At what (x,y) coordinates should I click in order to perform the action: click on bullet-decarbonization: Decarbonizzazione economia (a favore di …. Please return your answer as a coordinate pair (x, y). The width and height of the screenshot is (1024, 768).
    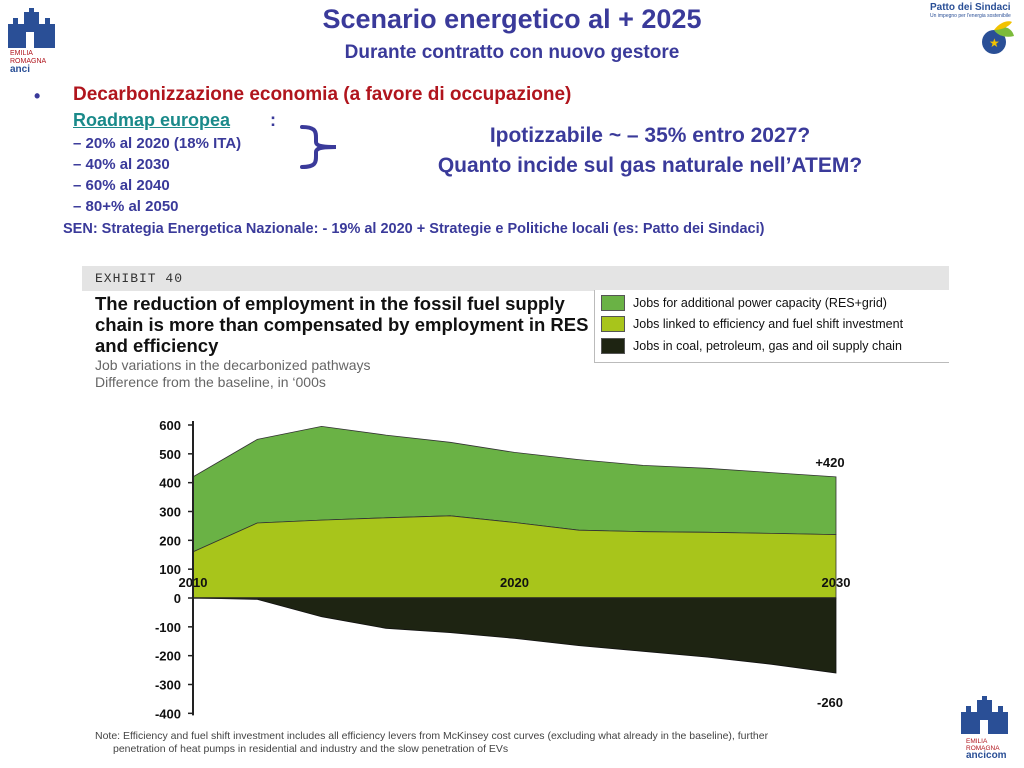
    Looking at the image, I should click on (322, 94).